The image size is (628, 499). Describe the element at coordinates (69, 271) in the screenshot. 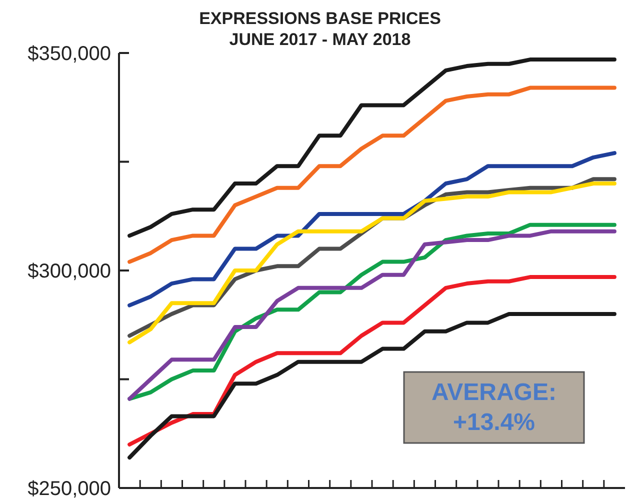

I see `y-tick-label: $300,000` at that location.